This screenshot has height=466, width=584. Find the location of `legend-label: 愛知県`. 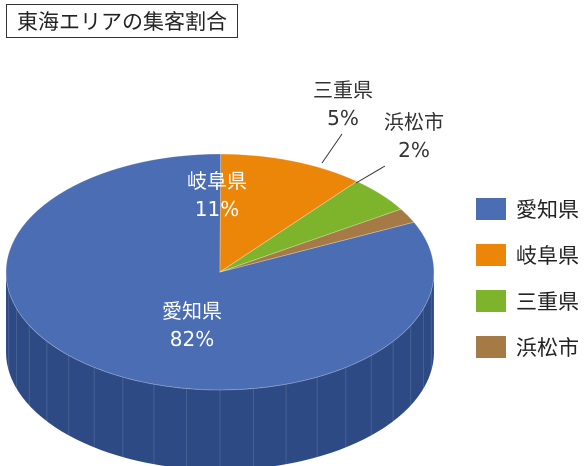

legend-label: 愛知県 is located at coordinates (547, 210).